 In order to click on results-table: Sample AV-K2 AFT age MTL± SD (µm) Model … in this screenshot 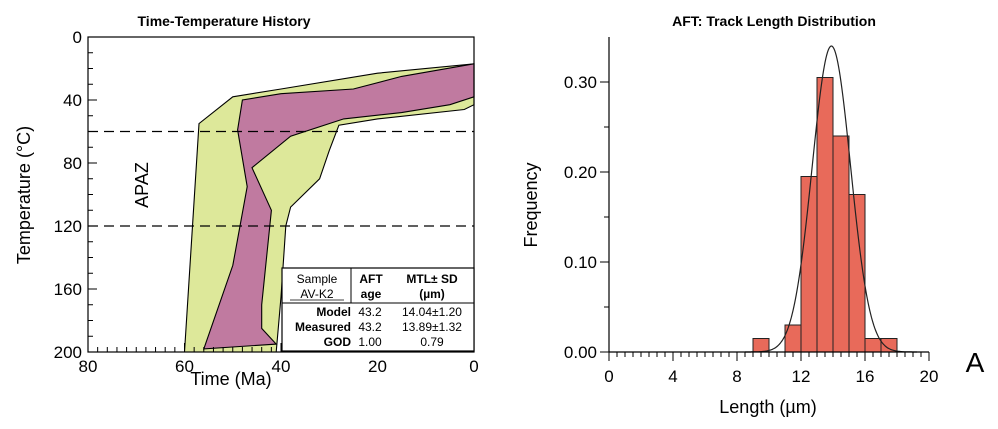, I will do `click(378, 309)`.